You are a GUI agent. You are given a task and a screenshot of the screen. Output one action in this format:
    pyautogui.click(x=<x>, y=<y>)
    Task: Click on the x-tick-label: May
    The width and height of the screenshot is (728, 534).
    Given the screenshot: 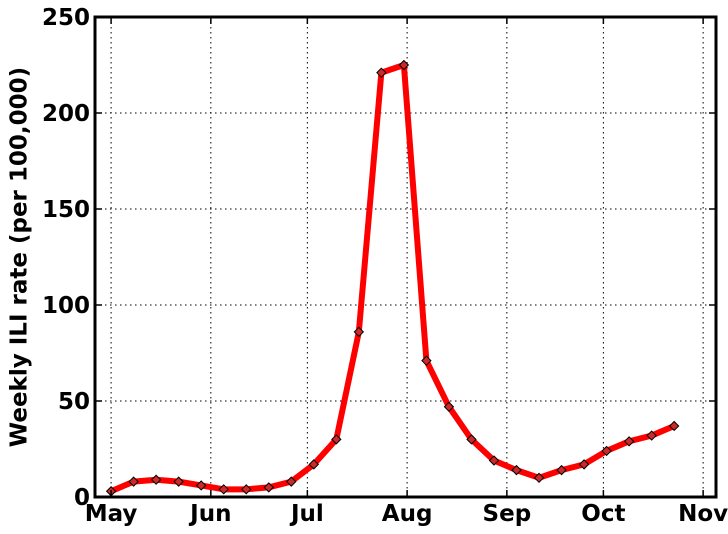 What is the action you would take?
    pyautogui.click(x=111, y=514)
    